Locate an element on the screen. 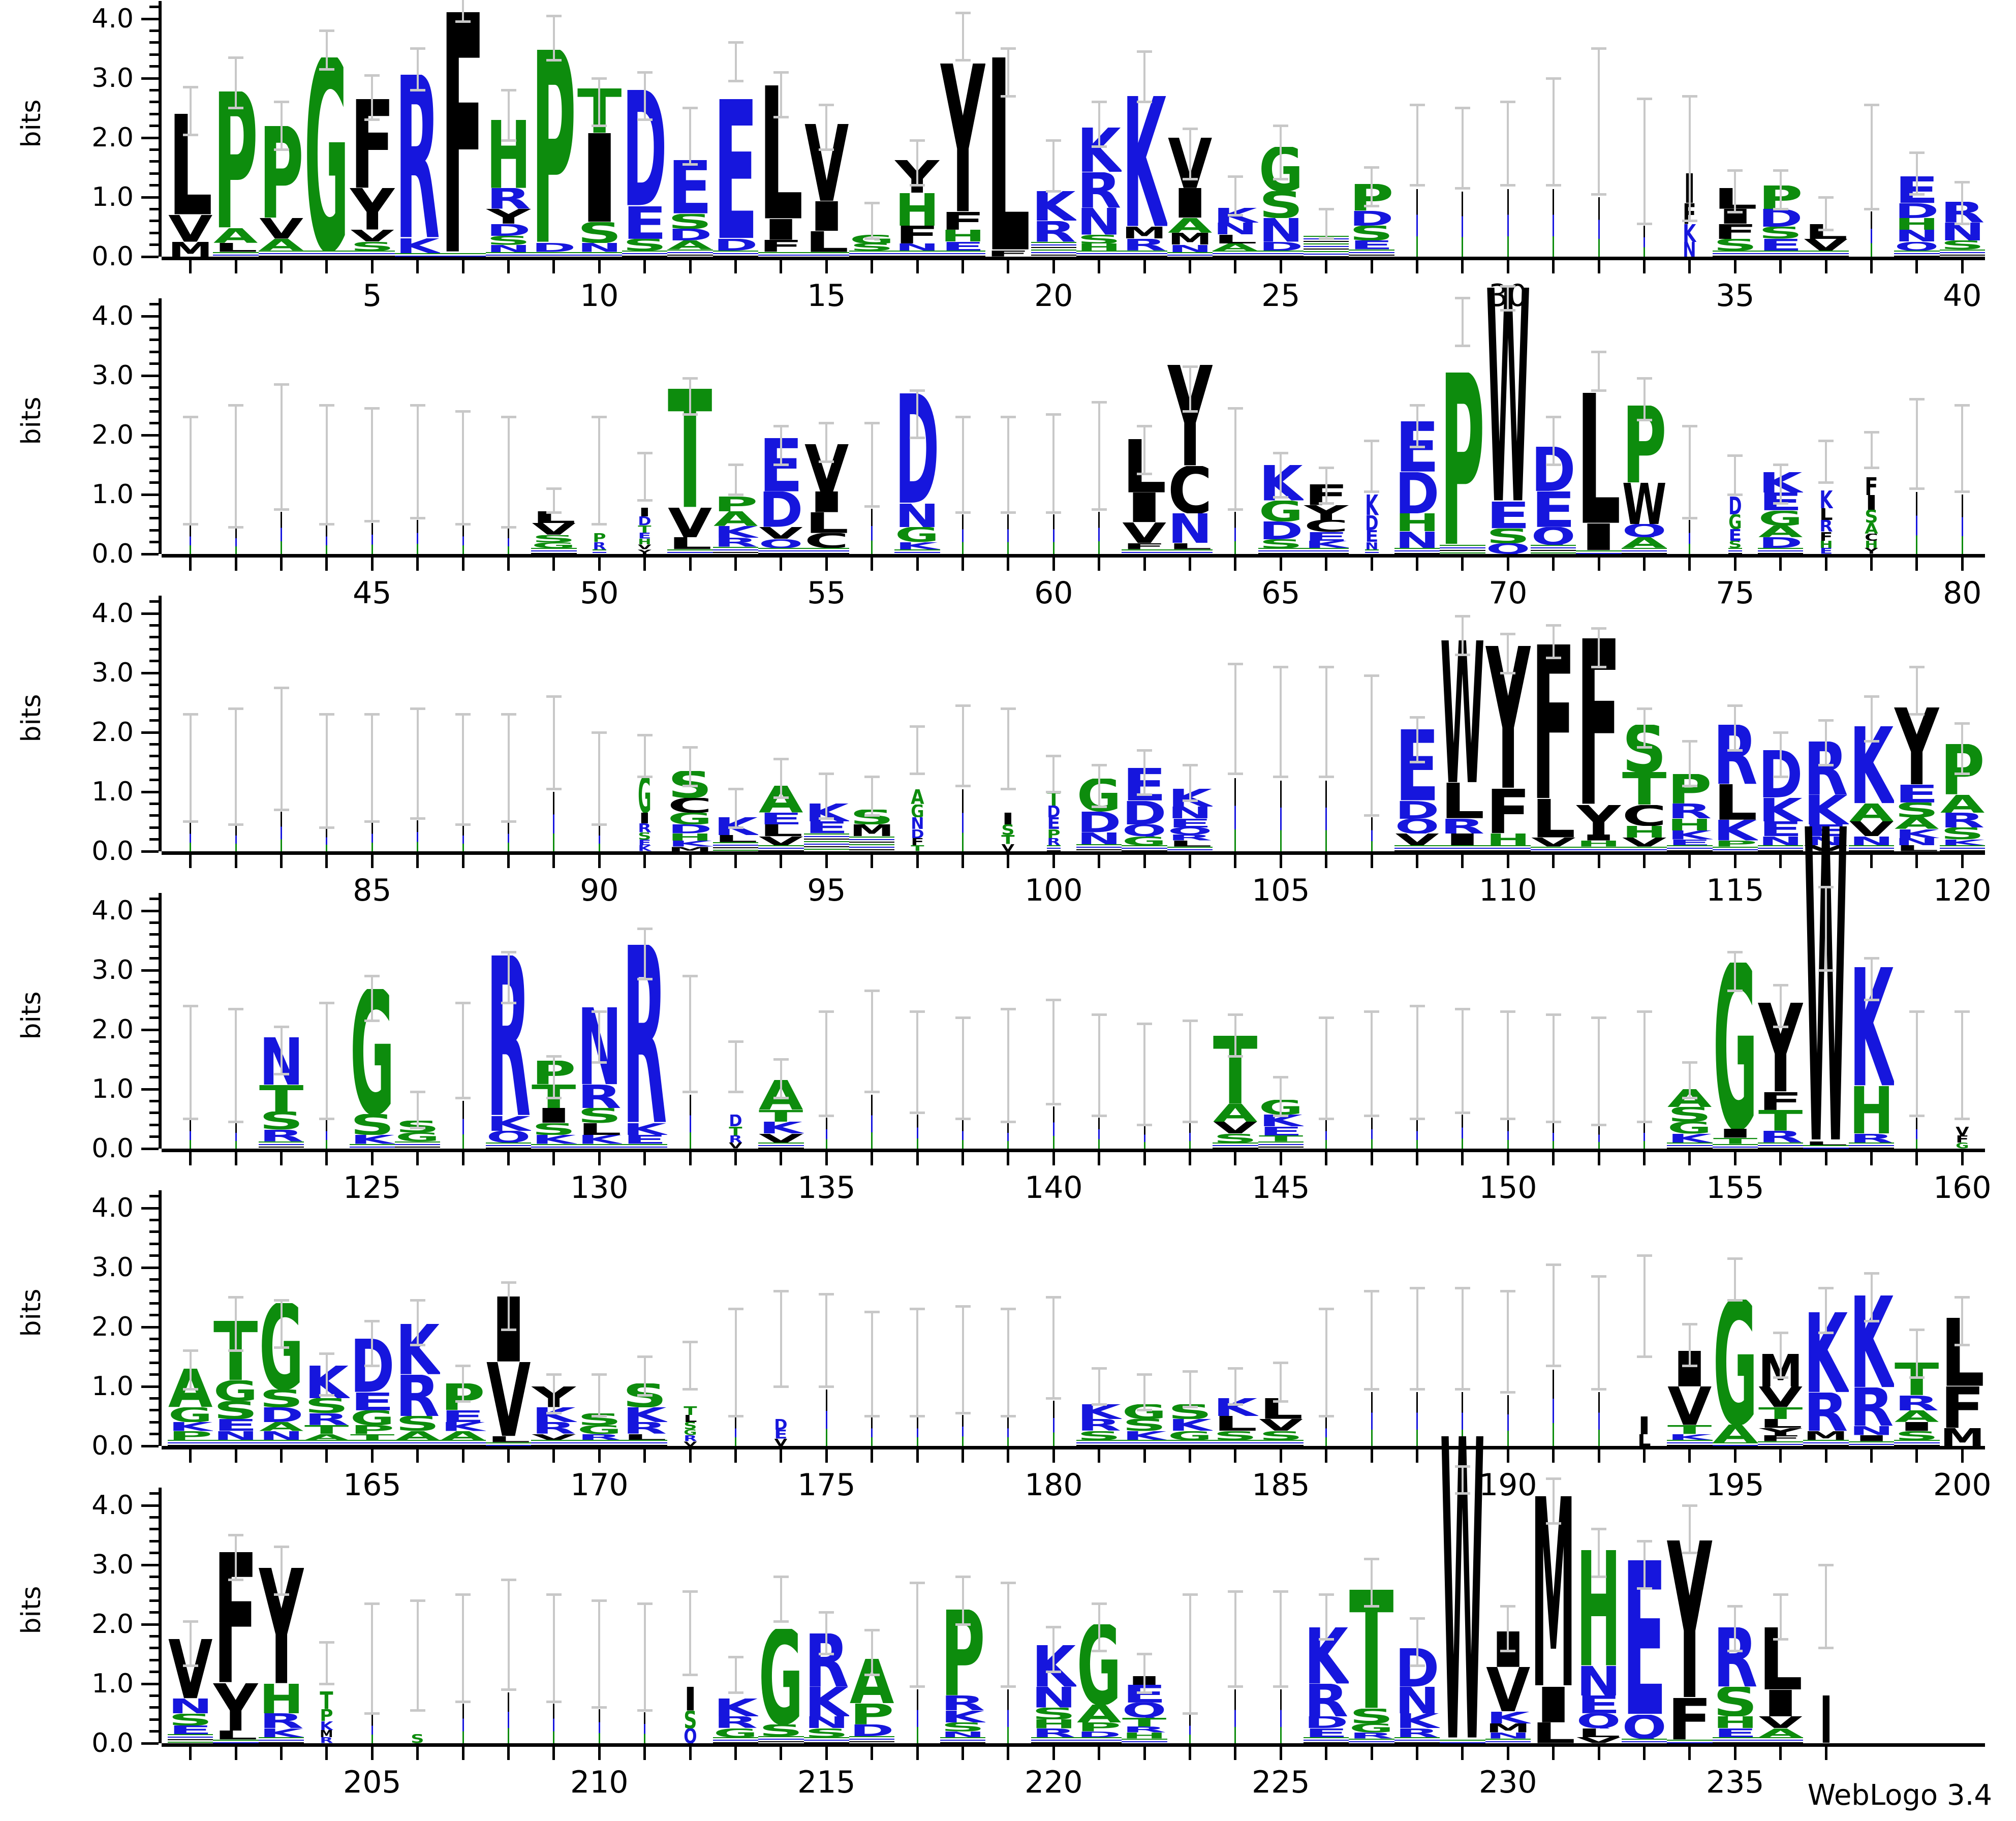 The image size is (2016, 1821). svg-text: N is located at coordinates (1872, 841).